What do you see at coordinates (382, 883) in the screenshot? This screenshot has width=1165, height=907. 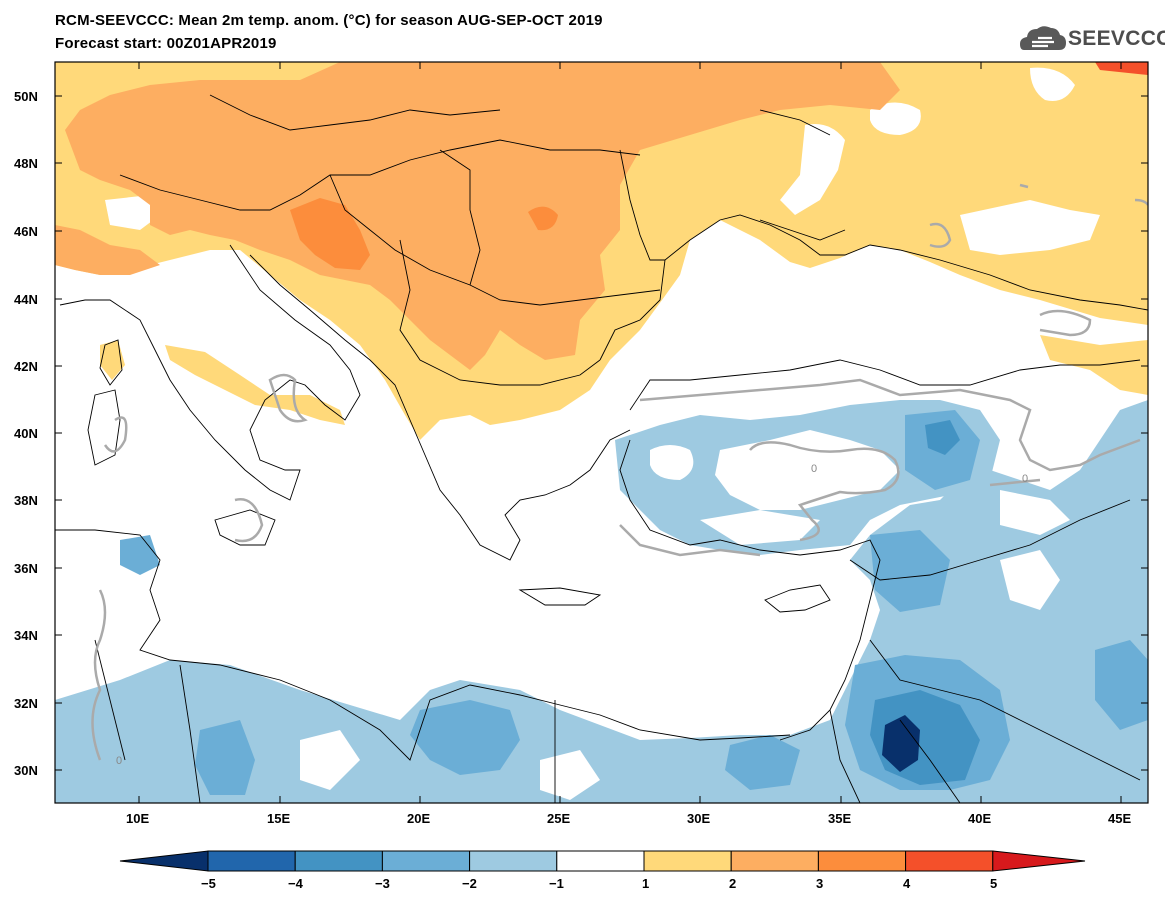 I see `colorbar-label: −3` at bounding box center [382, 883].